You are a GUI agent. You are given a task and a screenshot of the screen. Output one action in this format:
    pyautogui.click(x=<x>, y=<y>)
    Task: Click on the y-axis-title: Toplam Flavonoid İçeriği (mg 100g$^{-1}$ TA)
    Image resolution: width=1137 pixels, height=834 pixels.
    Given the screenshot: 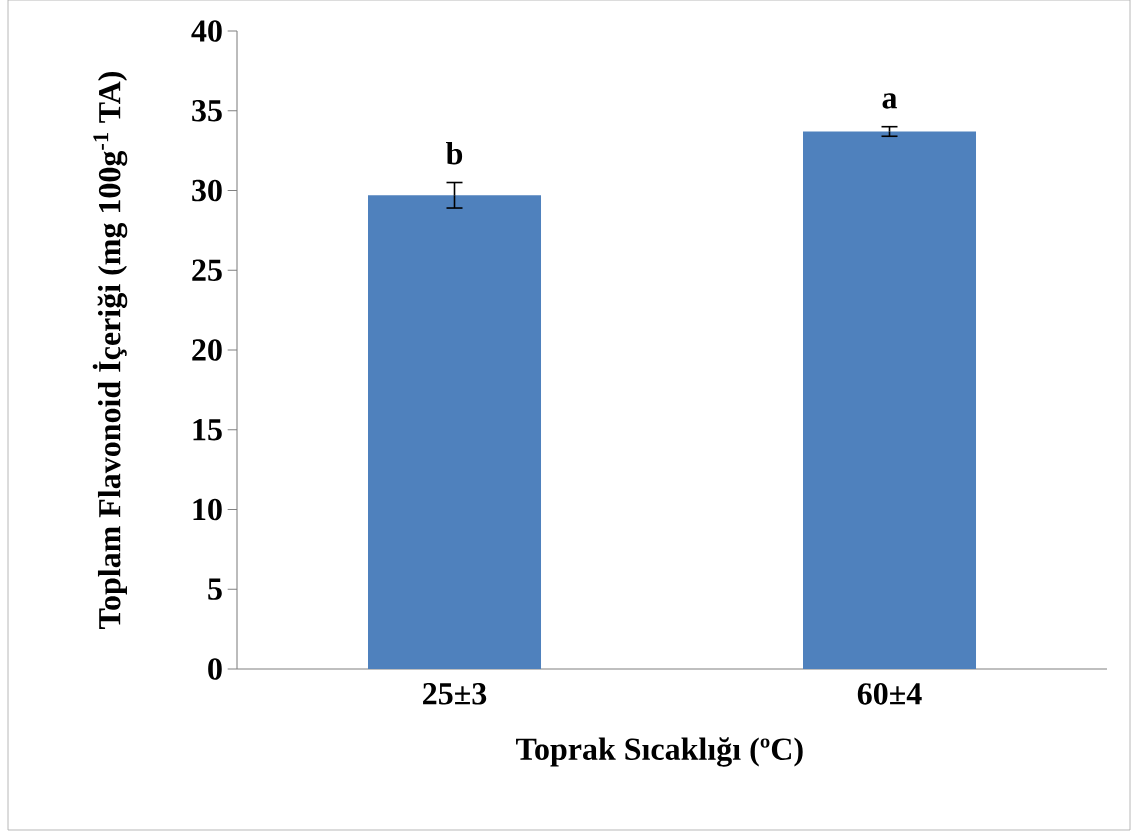 What is the action you would take?
    pyautogui.click(x=110, y=350)
    